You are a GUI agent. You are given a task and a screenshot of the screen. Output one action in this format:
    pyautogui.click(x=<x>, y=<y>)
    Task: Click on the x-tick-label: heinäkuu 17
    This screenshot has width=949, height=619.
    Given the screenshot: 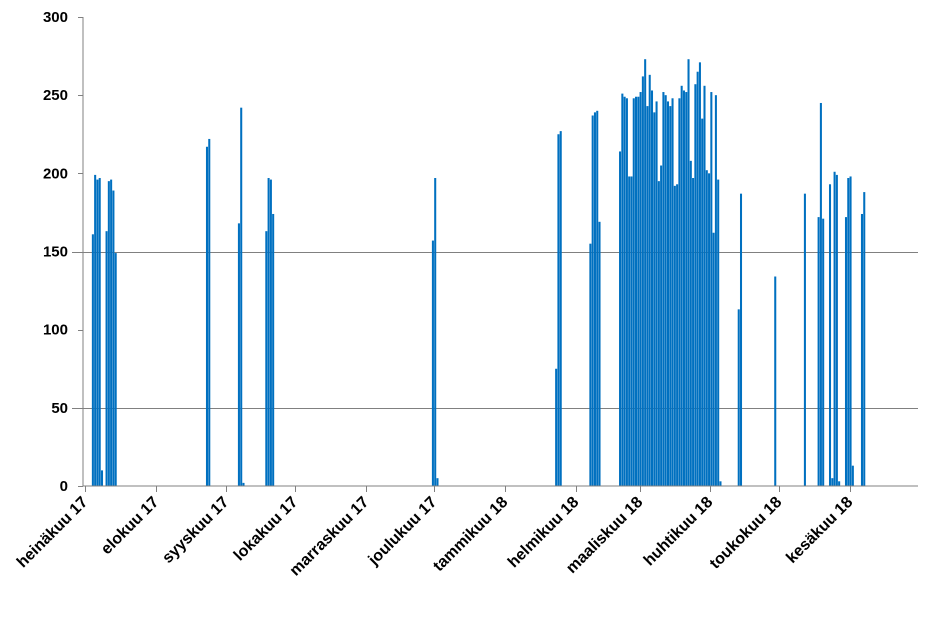 What is the action you would take?
    pyautogui.click(x=52, y=532)
    